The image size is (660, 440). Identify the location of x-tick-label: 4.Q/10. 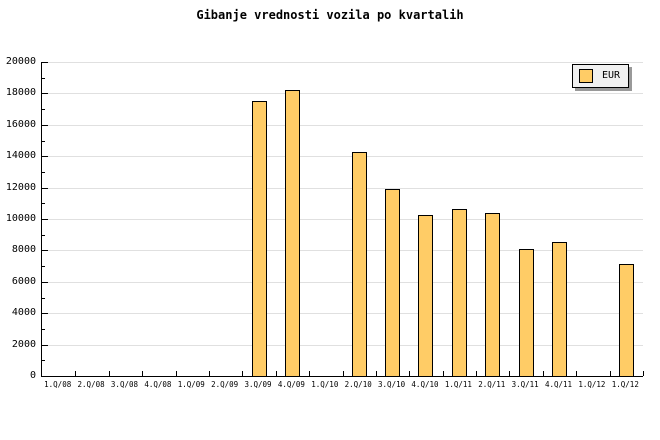
(425, 384).